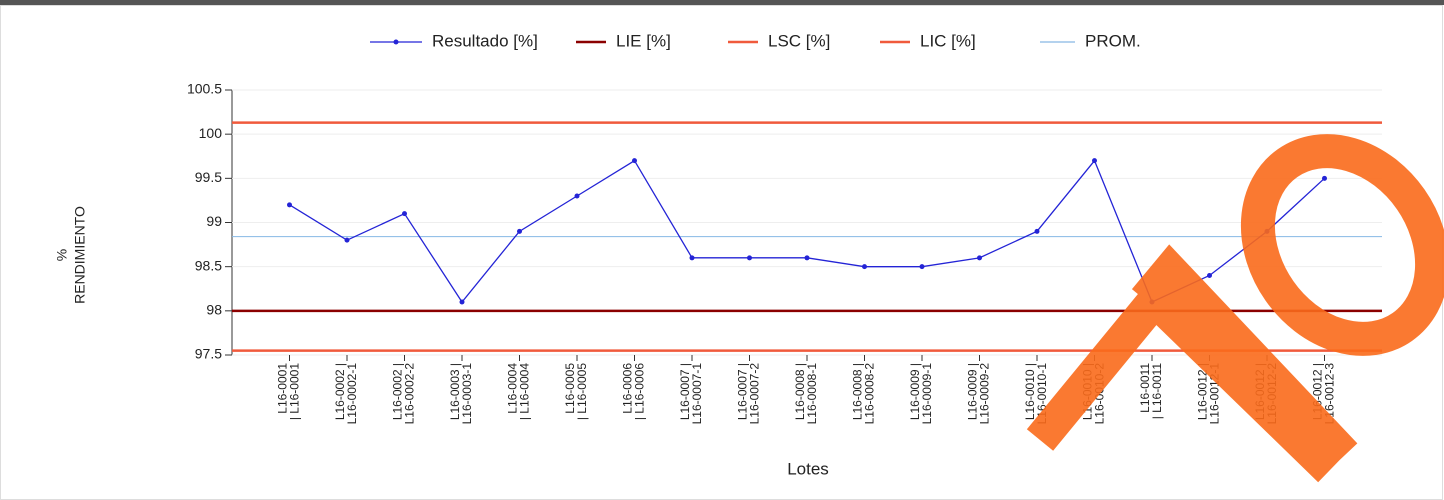  Describe the element at coordinates (799, 40) in the screenshot. I see `legend-label: LSC [%]` at that location.